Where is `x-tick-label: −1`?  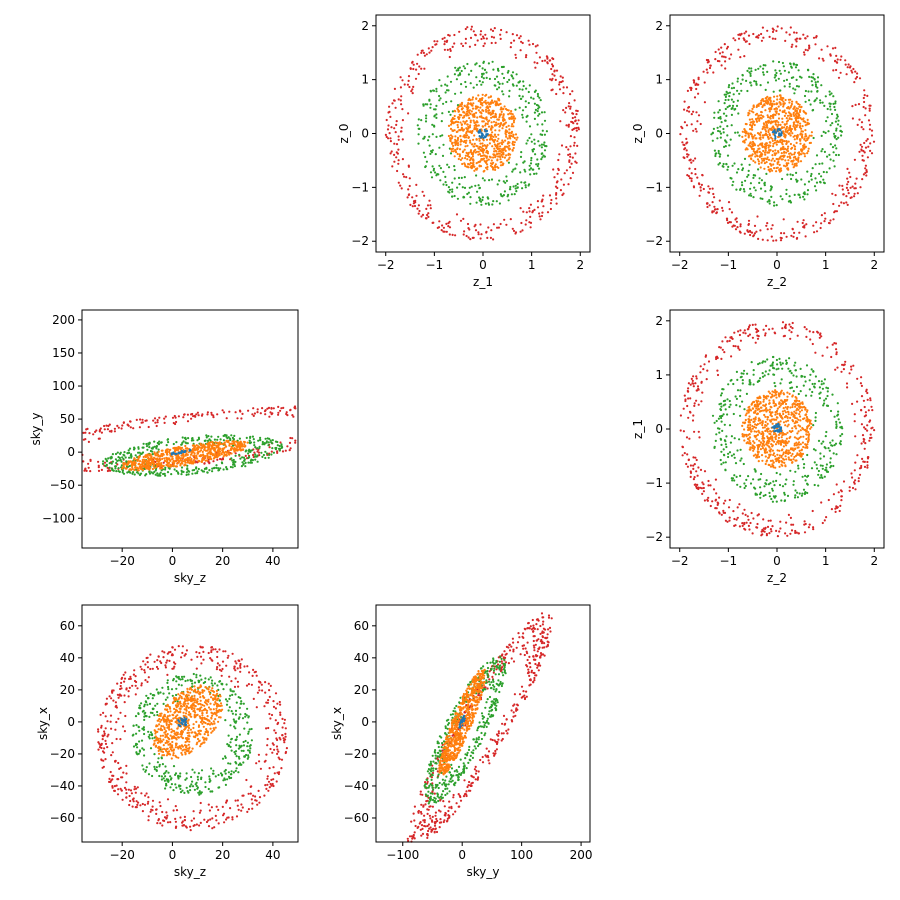 x-tick-label: −1 is located at coordinates (435, 265).